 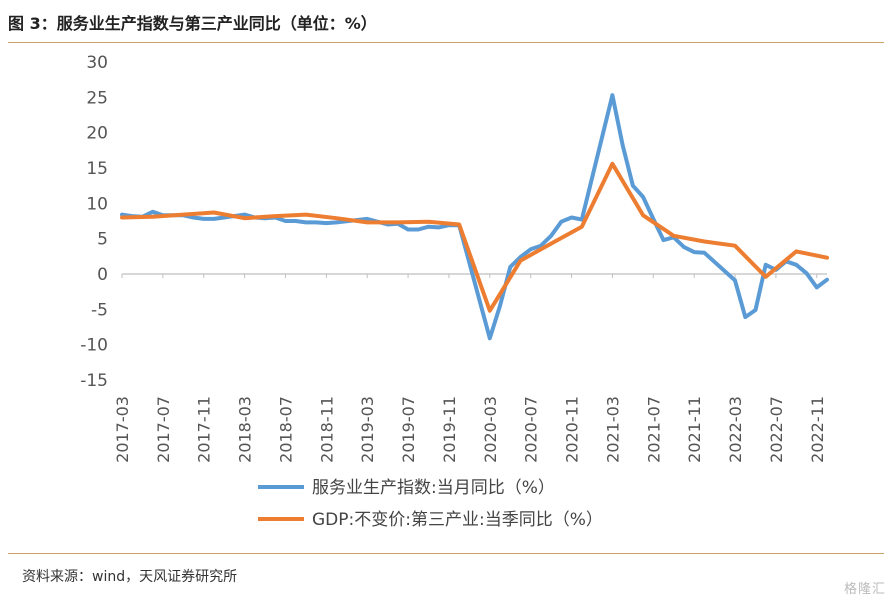 I want to click on x-tick-label: 2019-07, so click(x=408, y=429).